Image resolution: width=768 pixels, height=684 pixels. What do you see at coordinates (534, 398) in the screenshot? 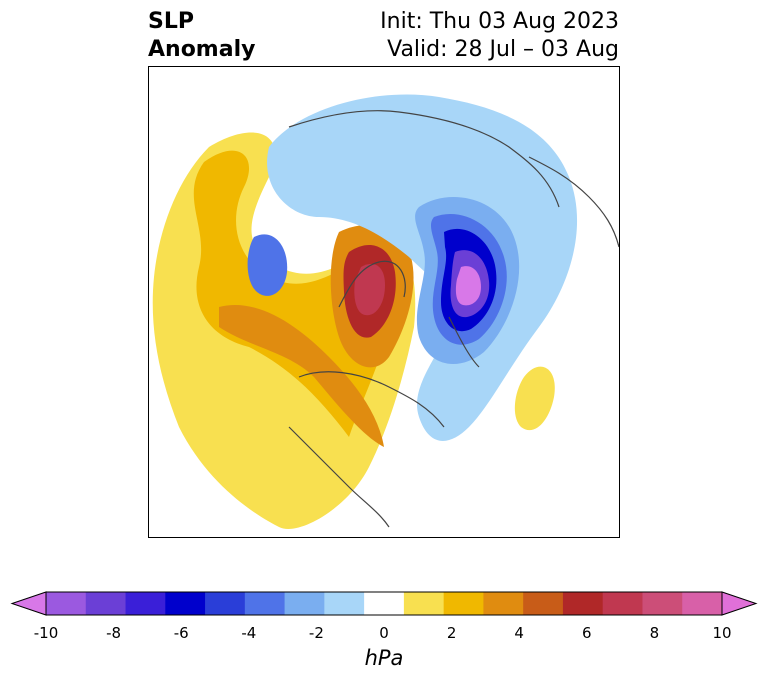
I see `positive-anomaly-atlantic` at bounding box center [534, 398].